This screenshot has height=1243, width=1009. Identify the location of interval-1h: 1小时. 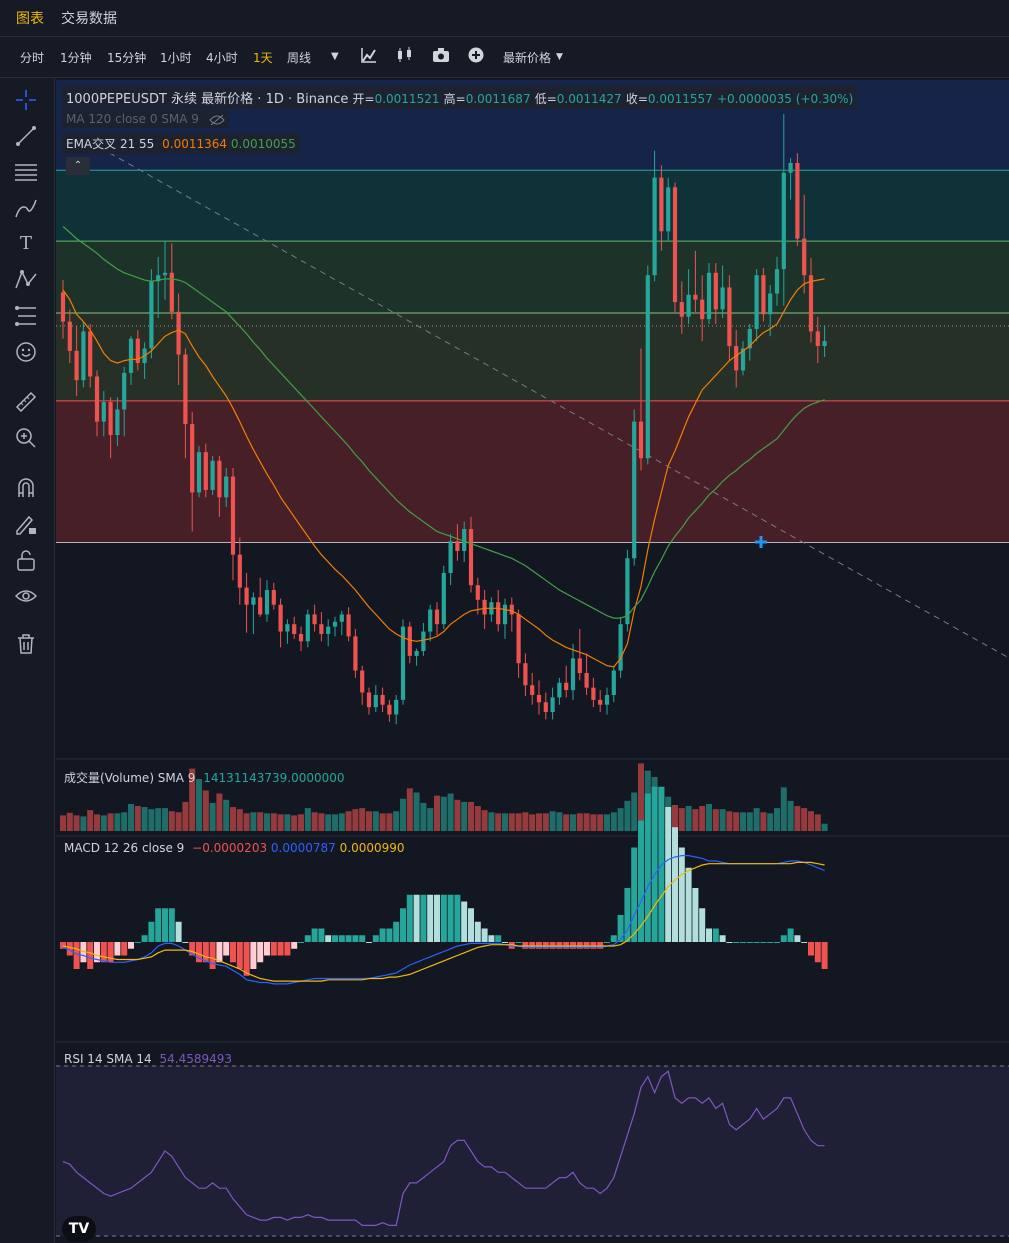
(176, 58).